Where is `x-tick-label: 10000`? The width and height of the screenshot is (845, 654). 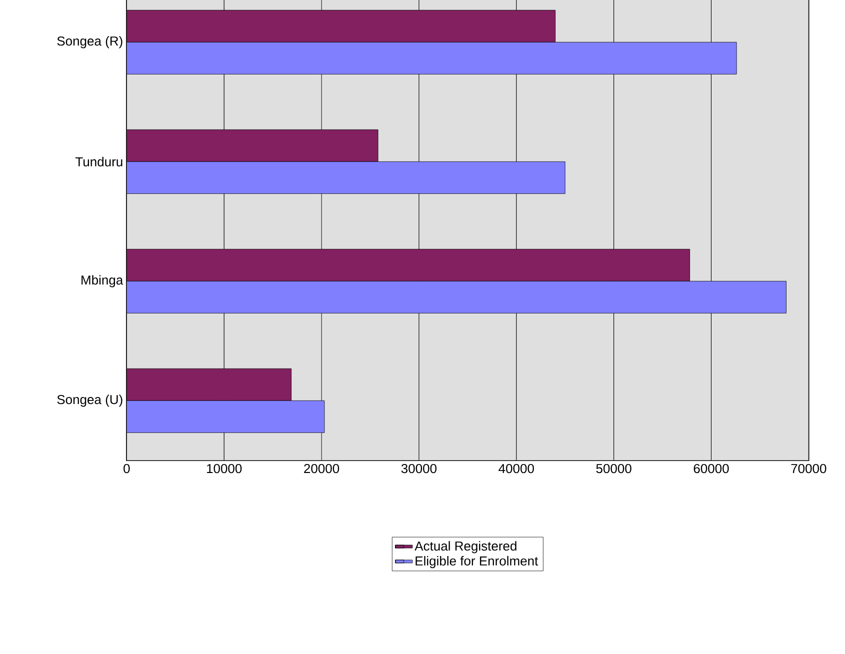
x-tick-label: 10000 is located at coordinates (224, 469).